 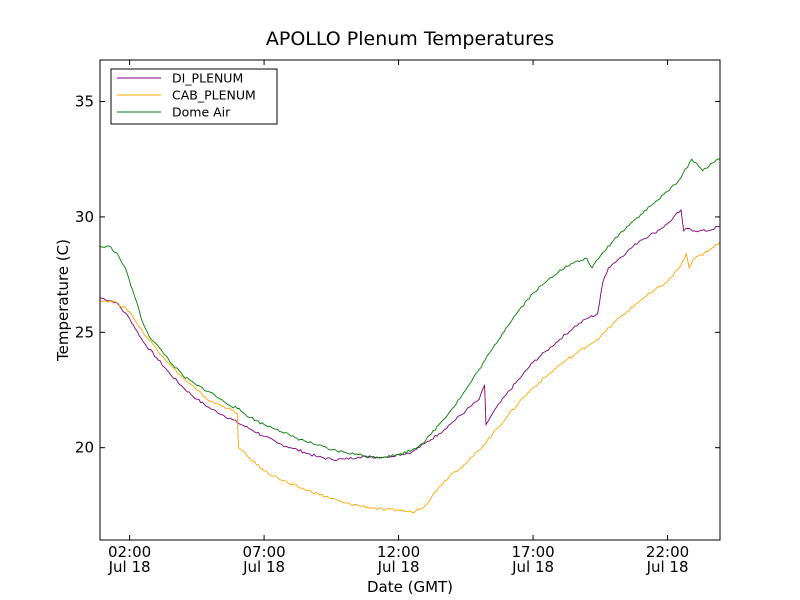 I want to click on legend: DI_PLENUM CAB_PLENUM Dome Air, so click(x=194, y=96).